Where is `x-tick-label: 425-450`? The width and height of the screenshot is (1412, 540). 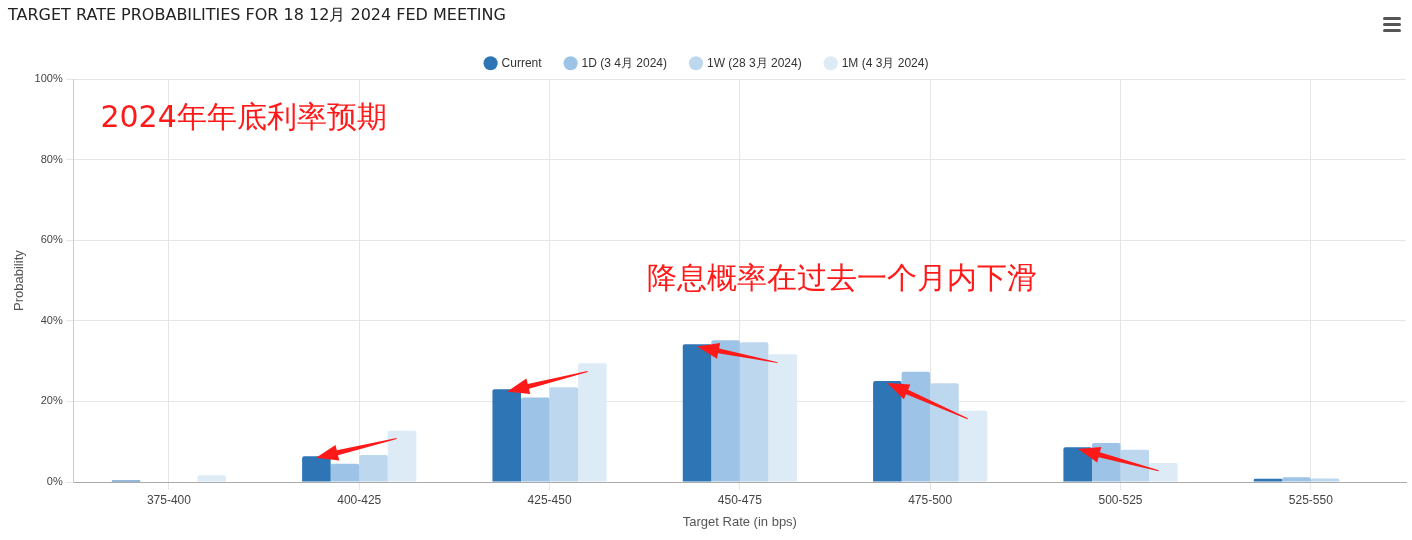 x-tick-label: 425-450 is located at coordinates (549, 499).